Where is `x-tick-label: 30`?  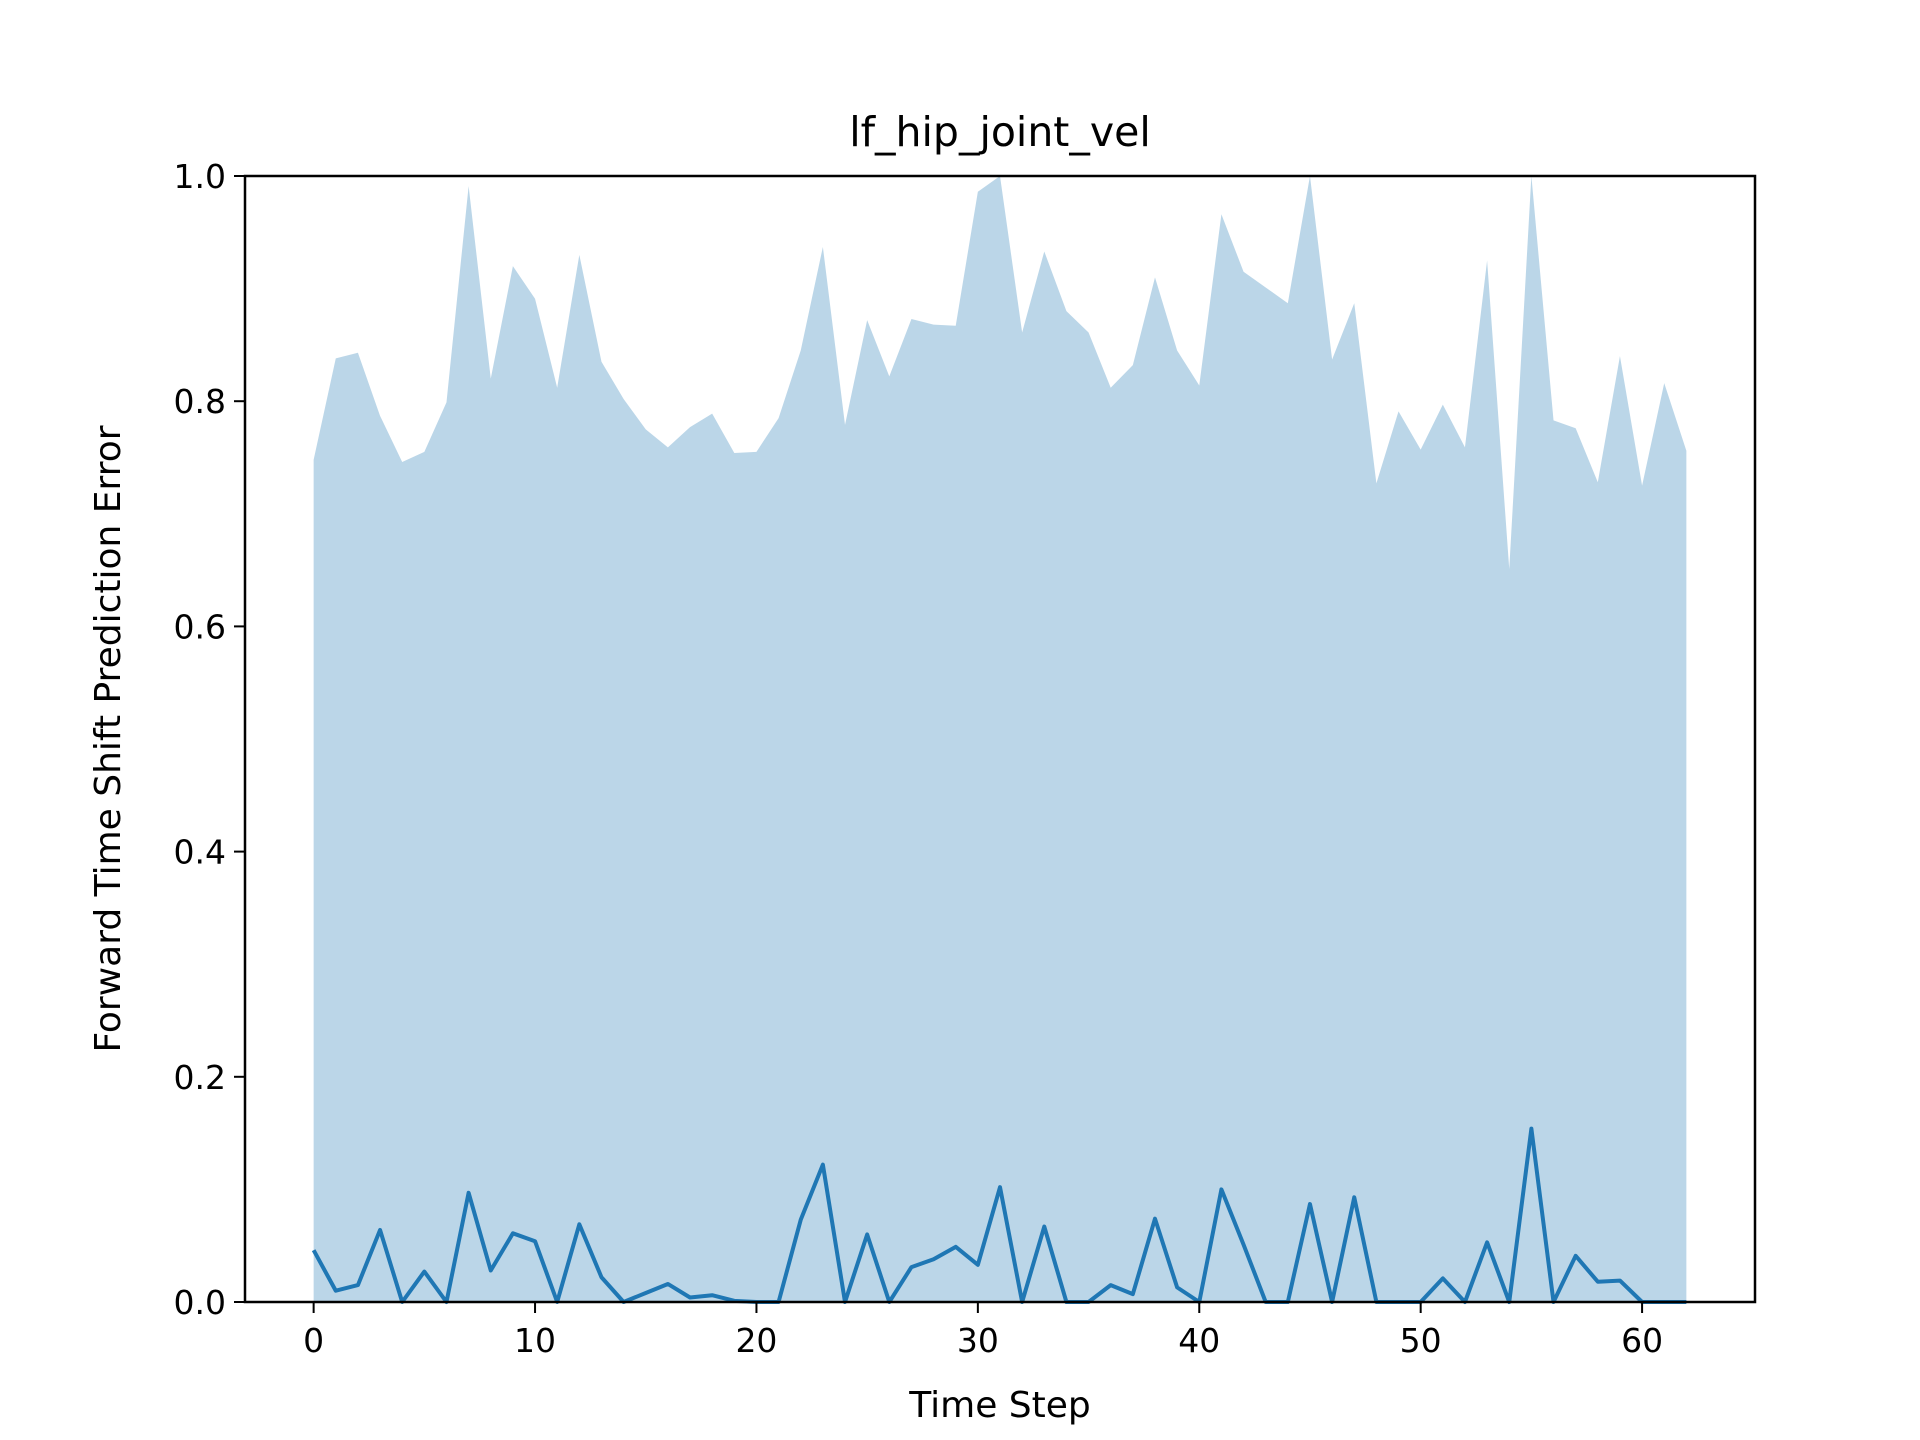 x-tick-label: 30 is located at coordinates (978, 1340).